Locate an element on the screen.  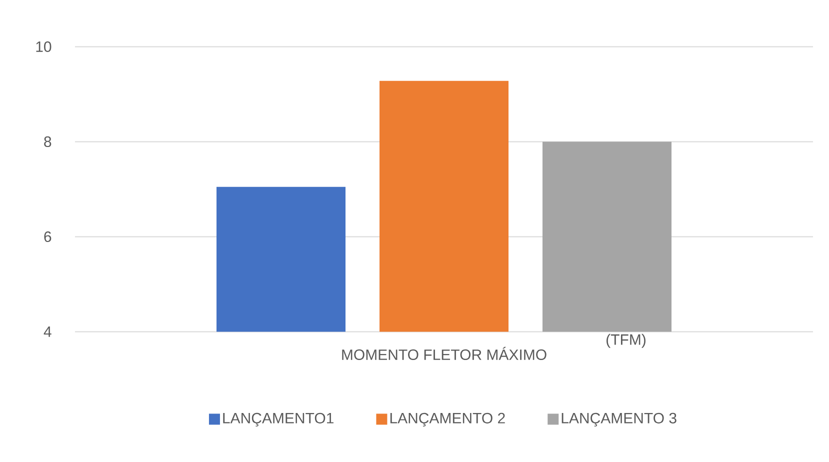
legend-label: LANÇAMENTO1 is located at coordinates (278, 419).